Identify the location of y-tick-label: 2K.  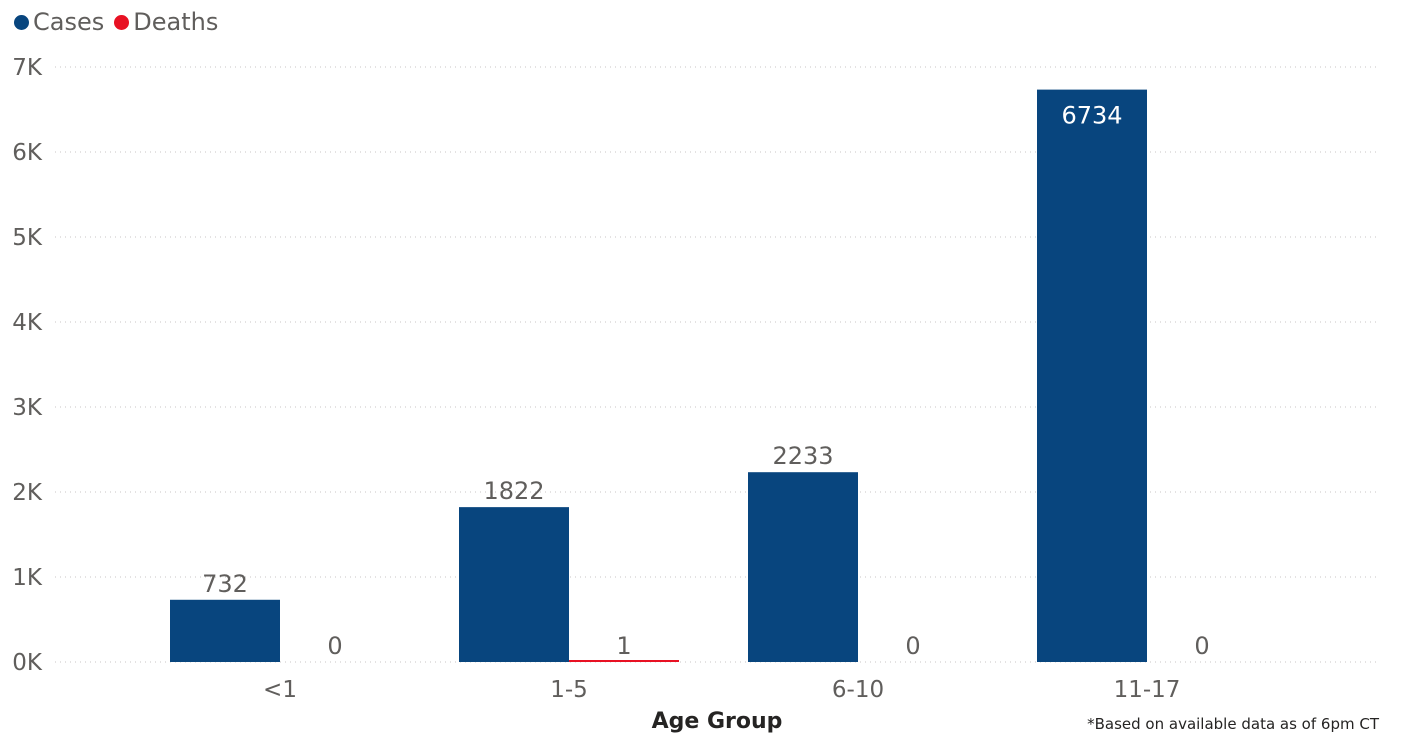
(27, 493).